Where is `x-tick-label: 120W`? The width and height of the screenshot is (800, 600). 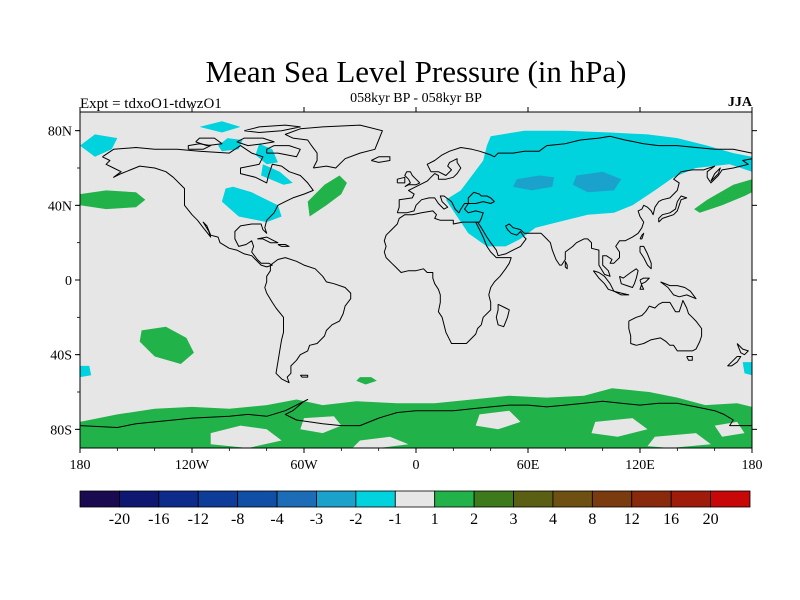
x-tick-label: 120W is located at coordinates (192, 465).